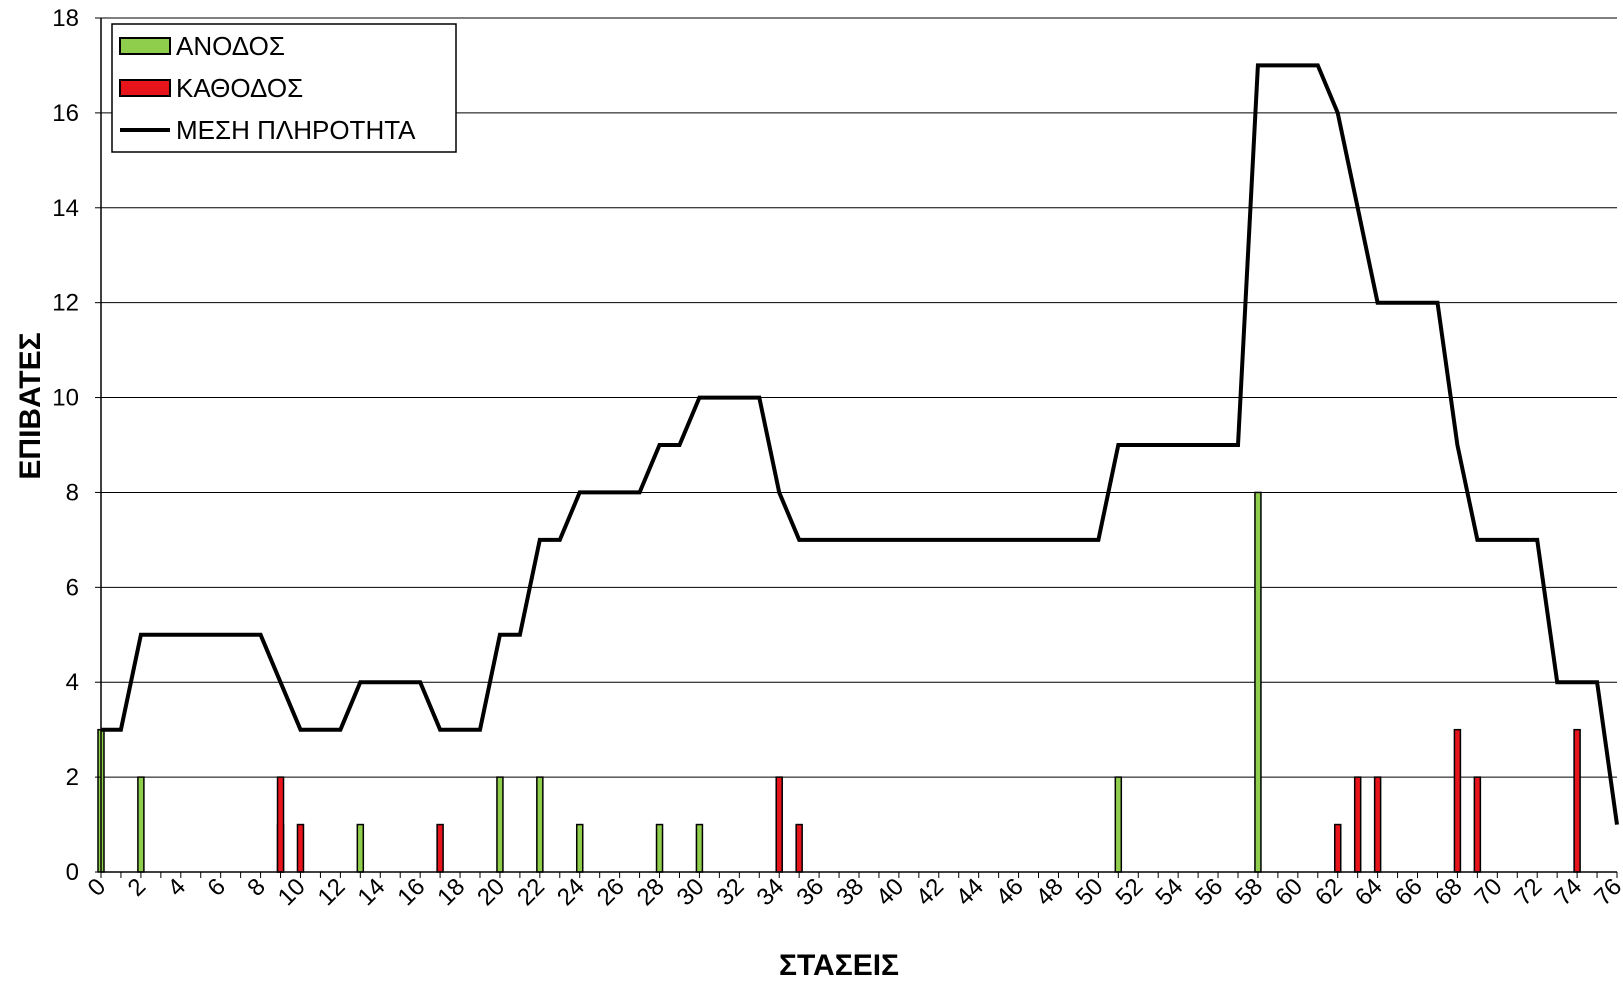 This screenshot has width=1623, height=984. Describe the element at coordinates (65, 303) in the screenshot. I see `y-tick-label: 12` at that location.